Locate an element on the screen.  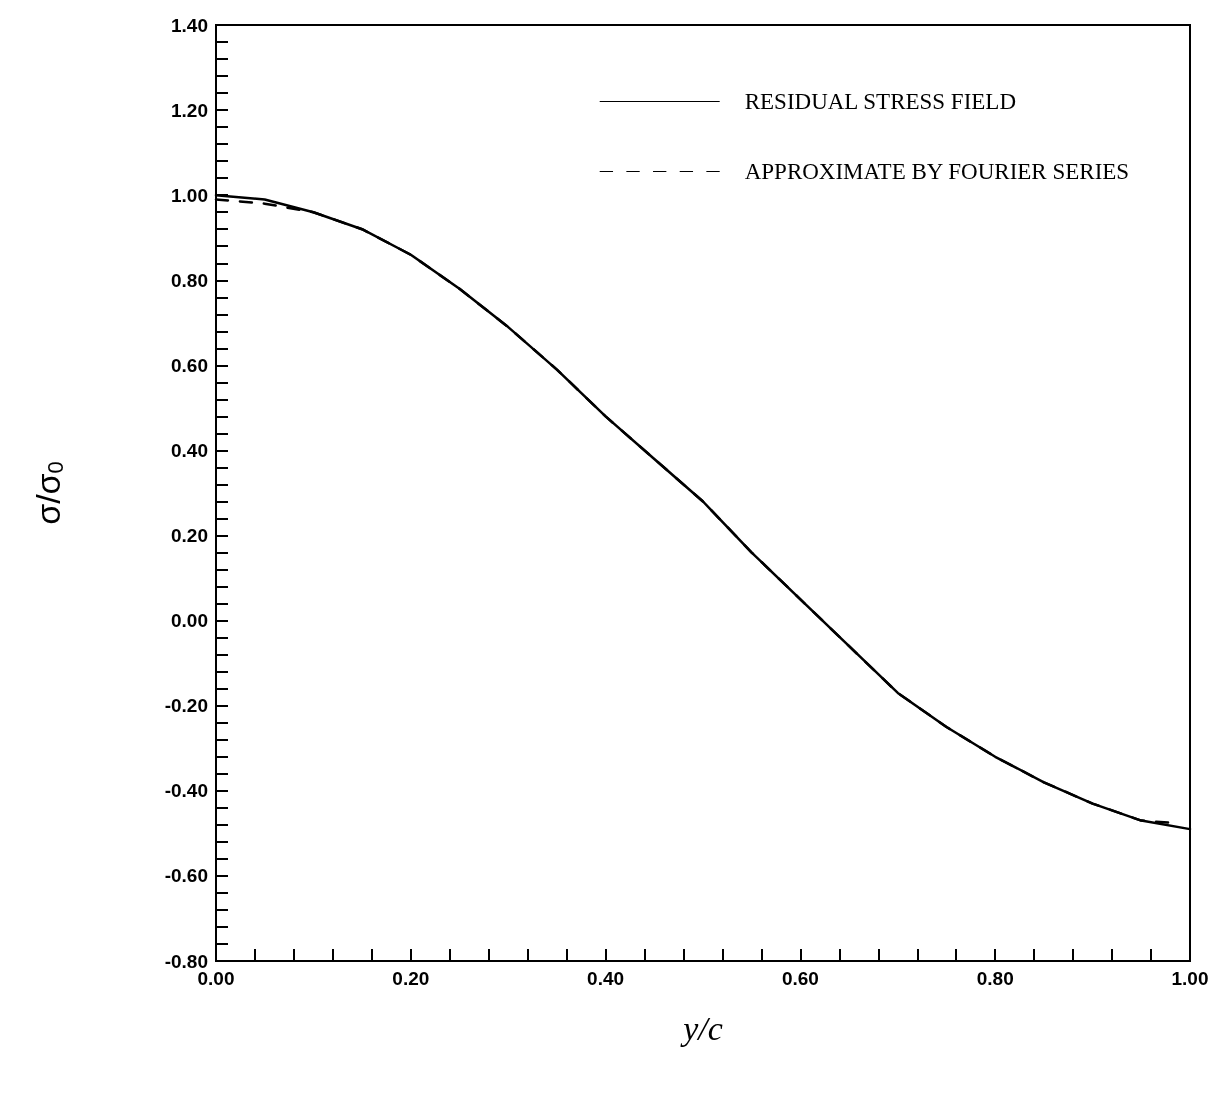
y-tick-label: 0.20 is located at coordinates (189, 536).